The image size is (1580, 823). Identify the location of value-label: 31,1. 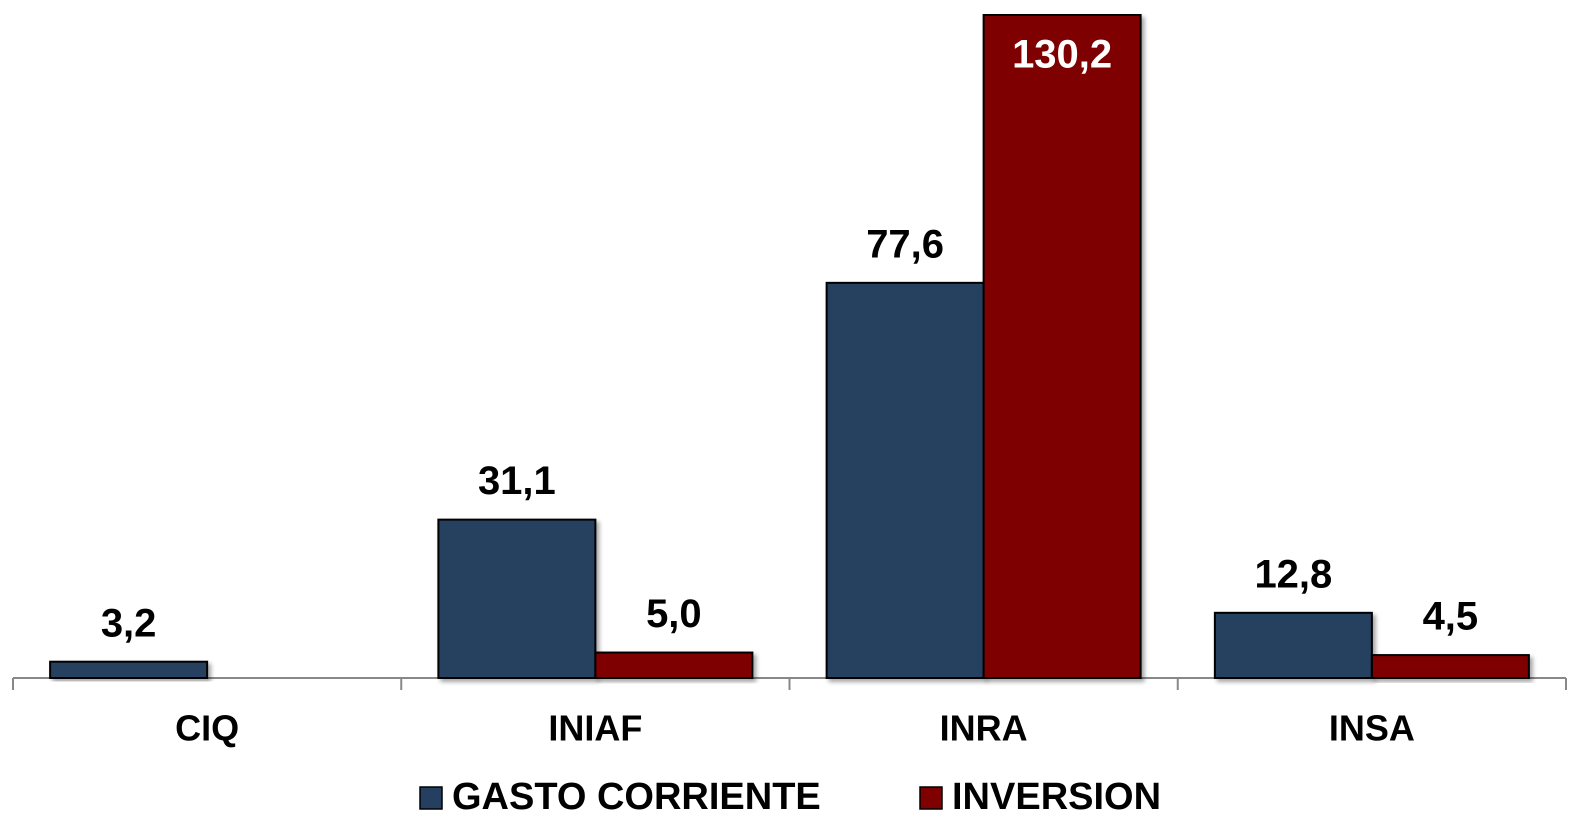
(517, 481).